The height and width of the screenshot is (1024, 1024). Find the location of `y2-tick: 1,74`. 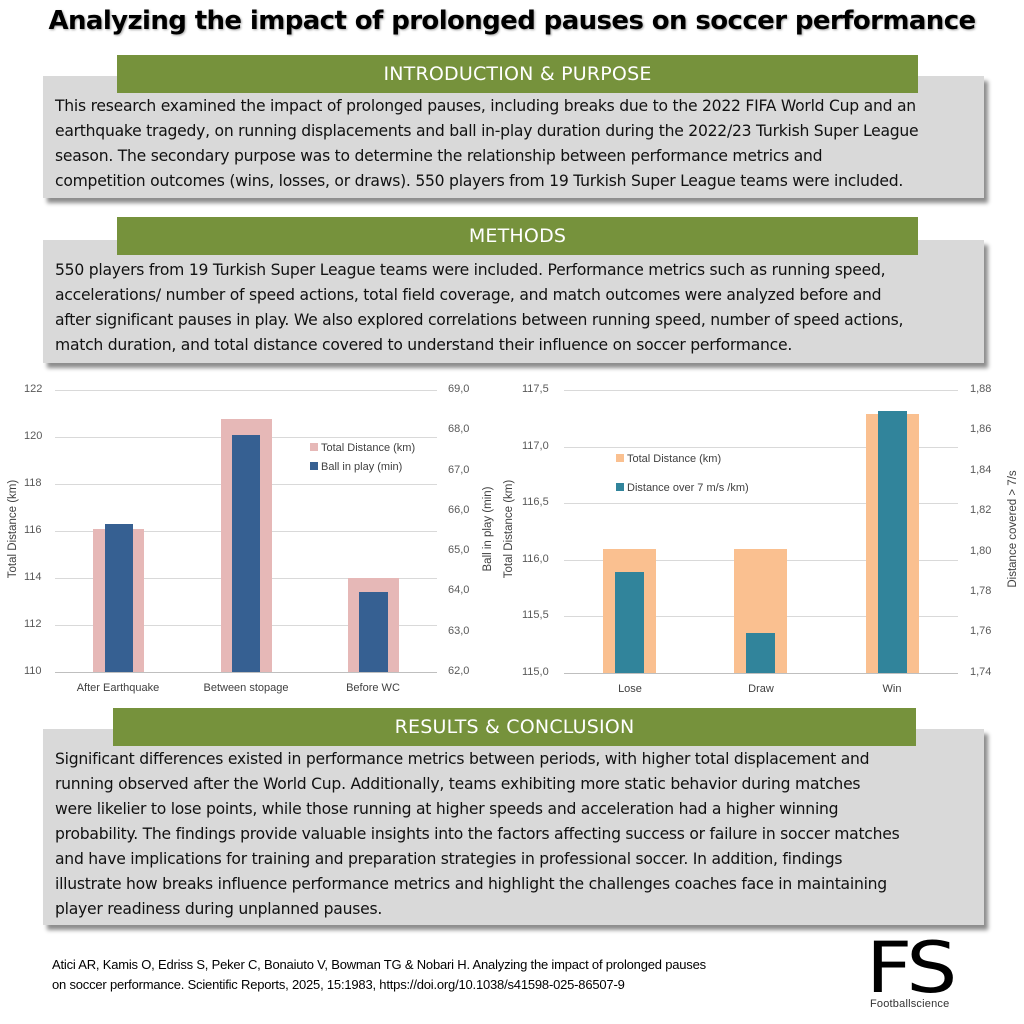

y2-tick: 1,74 is located at coordinates (981, 672).